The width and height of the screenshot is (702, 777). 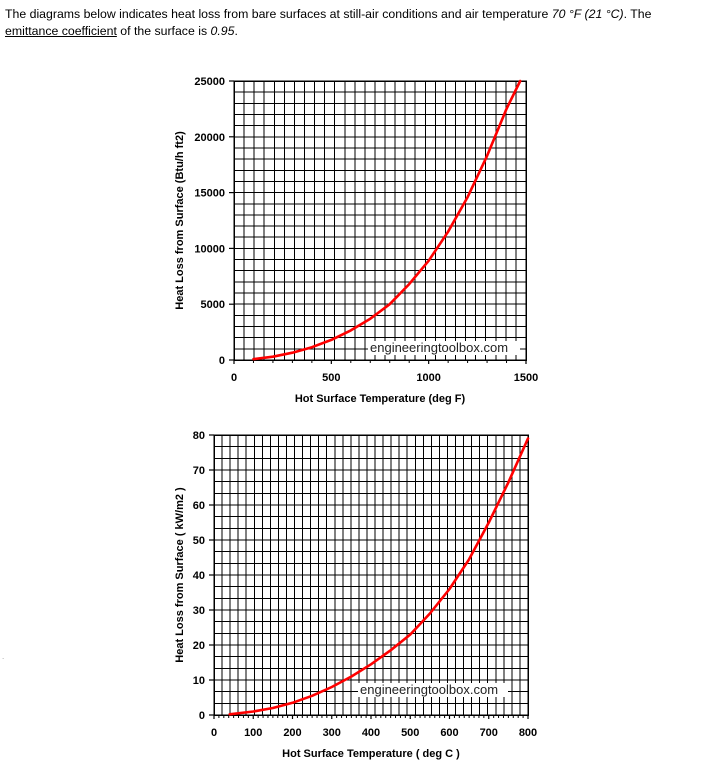 What do you see at coordinates (292, 733) in the screenshot?
I see `x-tick-label: 200` at bounding box center [292, 733].